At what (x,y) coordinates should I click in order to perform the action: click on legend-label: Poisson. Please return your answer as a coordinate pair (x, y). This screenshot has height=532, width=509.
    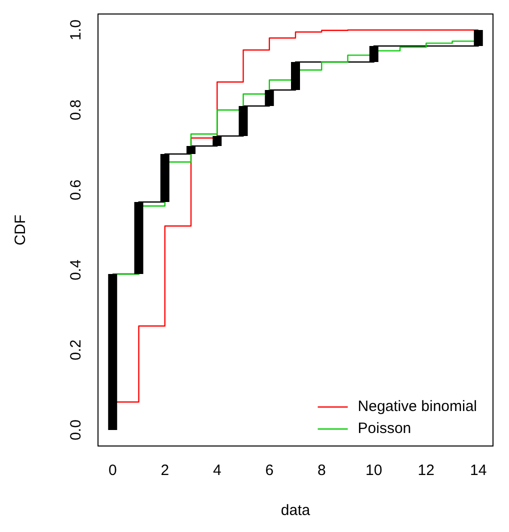
    Looking at the image, I should click on (385, 429).